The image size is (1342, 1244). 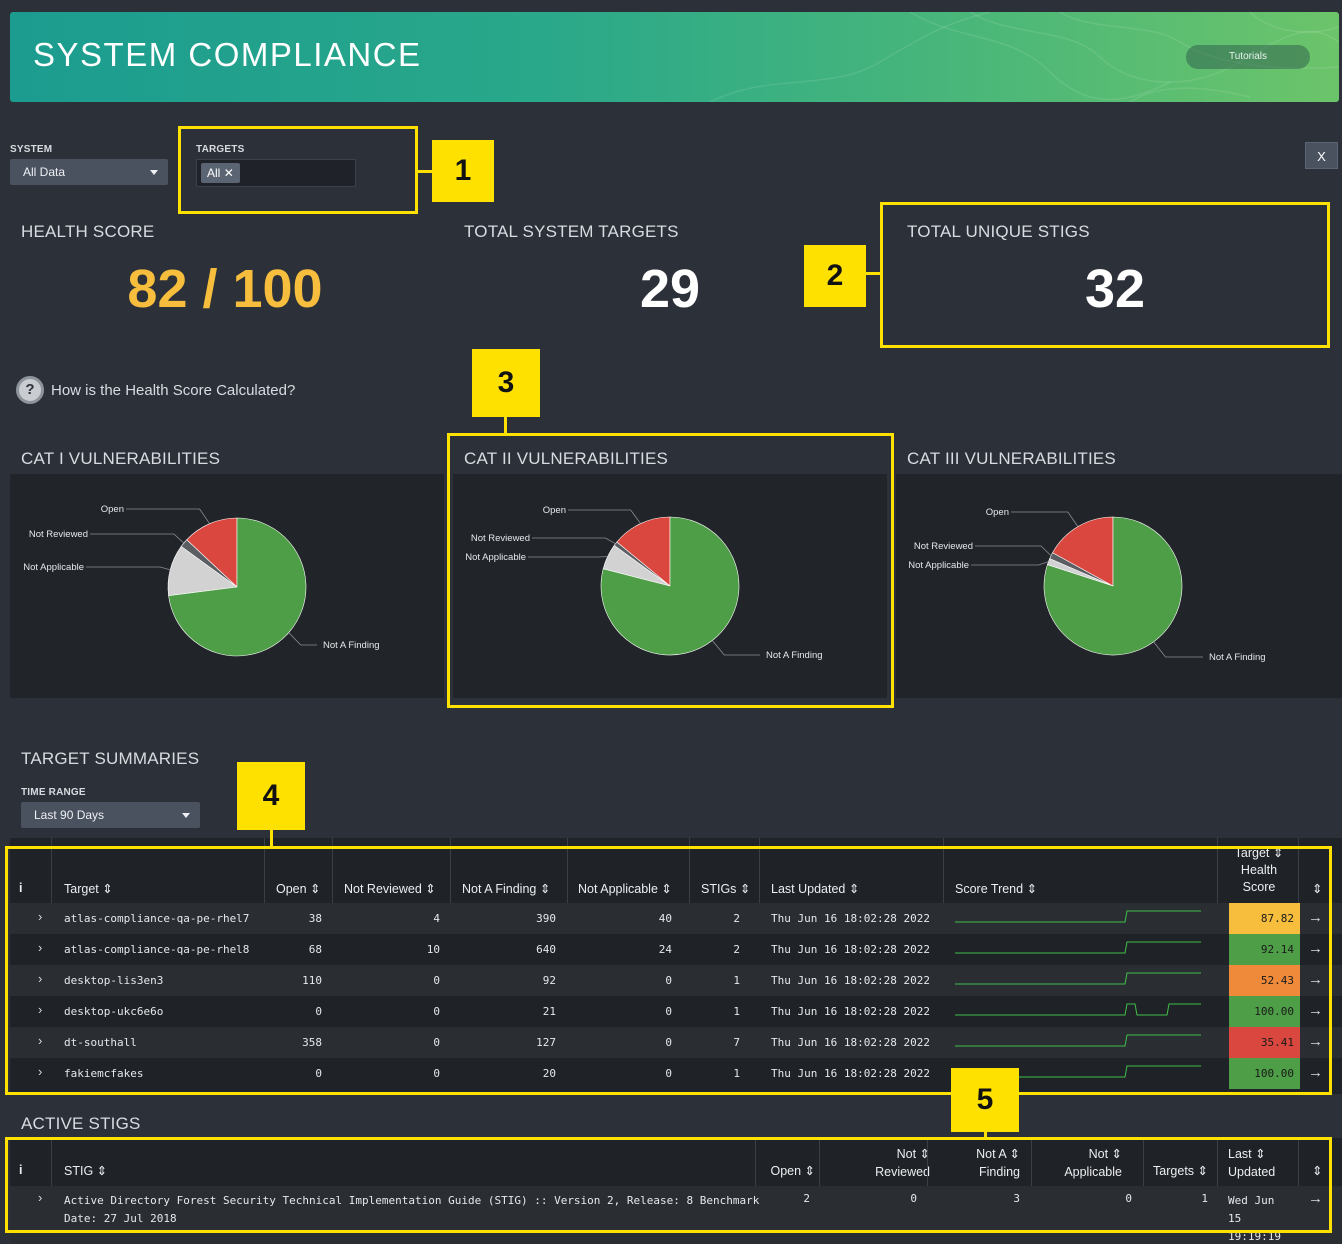 What do you see at coordinates (1264, 949) in the screenshot?
I see `row-health-score: 92.14` at bounding box center [1264, 949].